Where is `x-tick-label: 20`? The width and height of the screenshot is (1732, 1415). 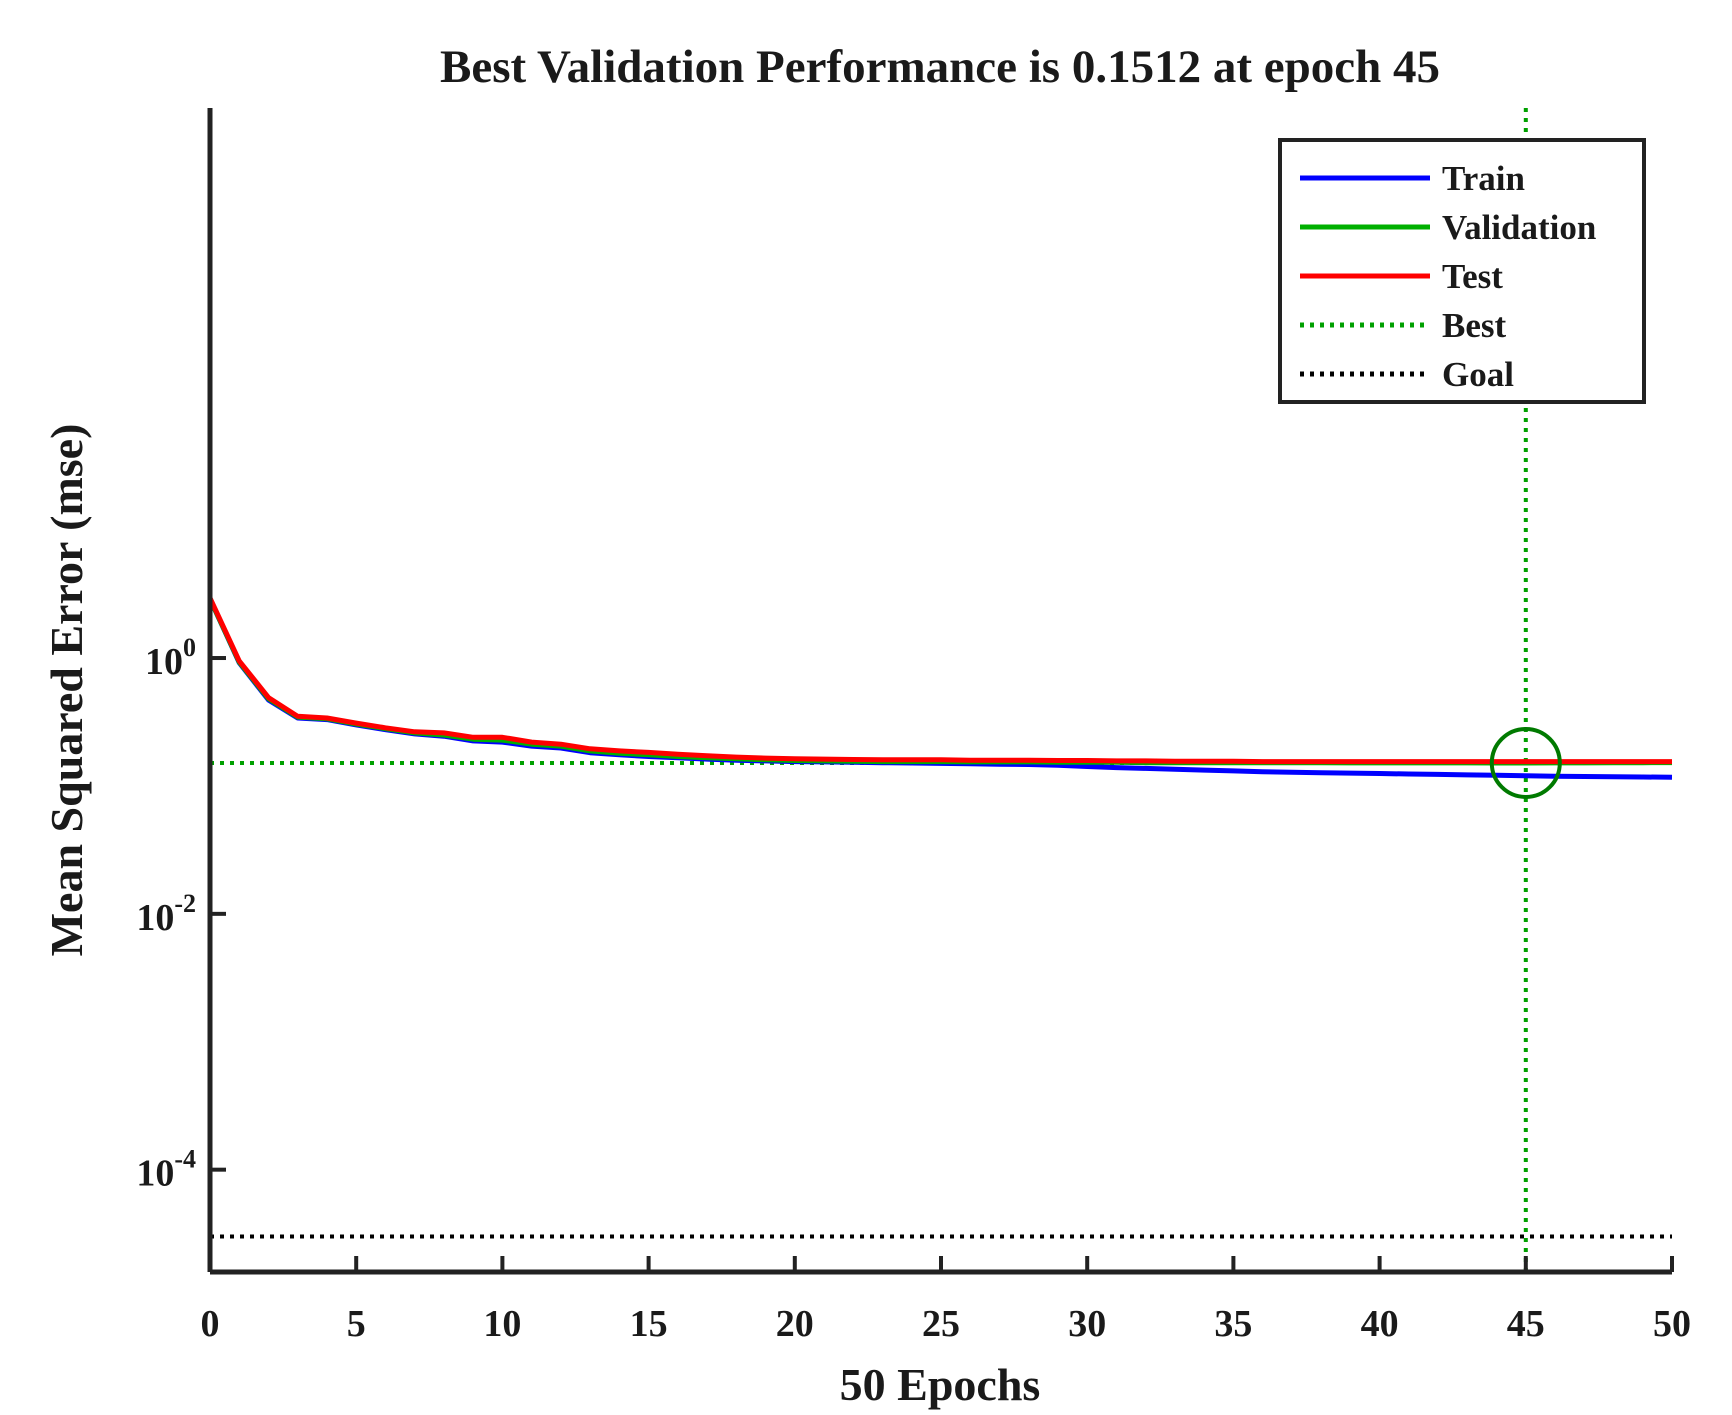
x-tick-label: 20 is located at coordinates (795, 1324).